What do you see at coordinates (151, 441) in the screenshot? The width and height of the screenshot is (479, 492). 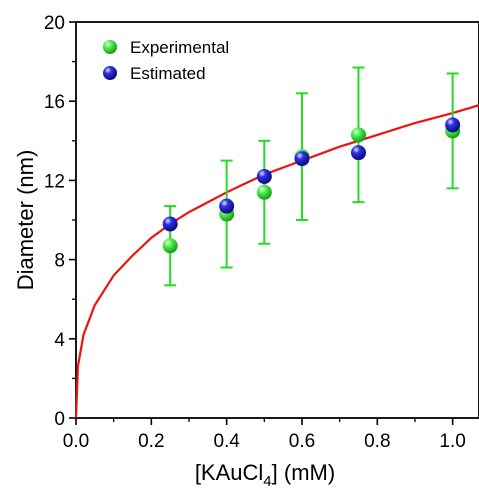 I see `x-tick-label: 0.2` at bounding box center [151, 441].